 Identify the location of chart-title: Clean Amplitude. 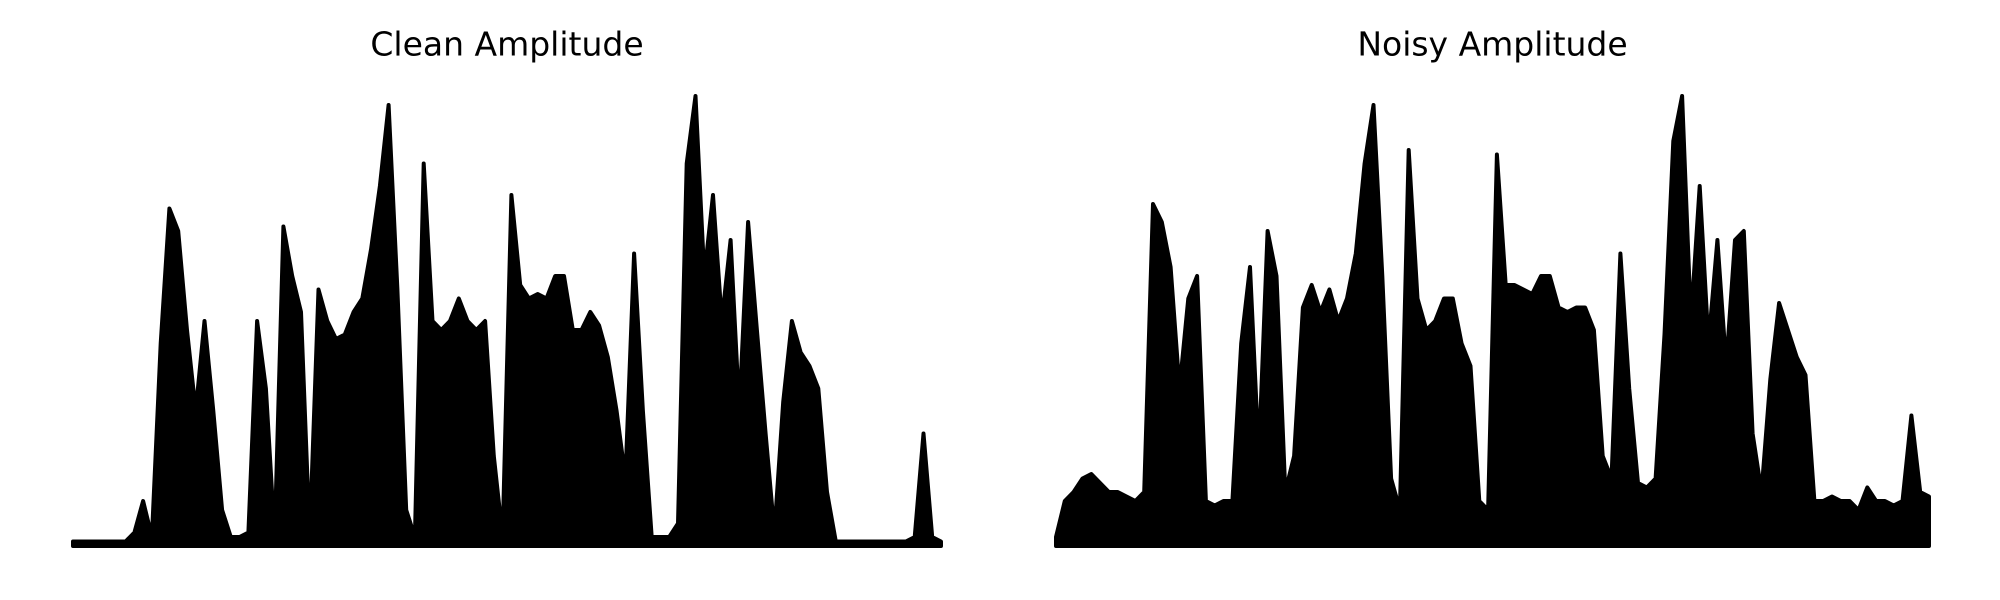
(506, 44).